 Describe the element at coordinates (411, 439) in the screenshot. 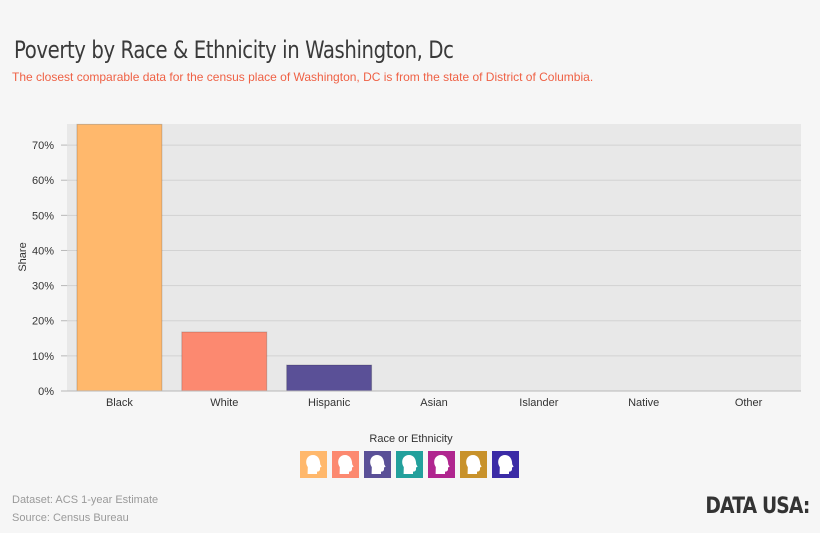

I see `x-axis-label: Race or Ethnicity` at that location.